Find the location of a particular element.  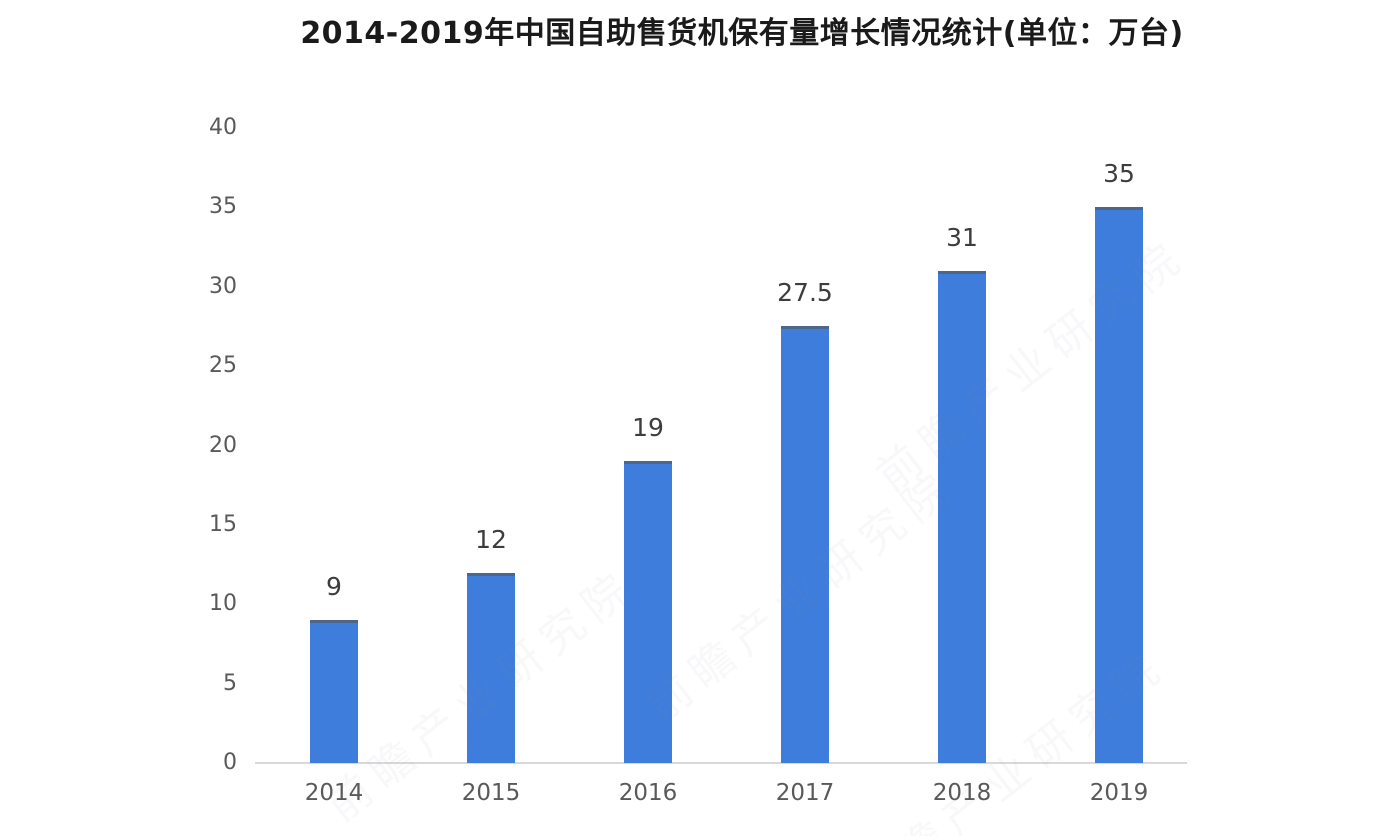

y-tick-label: 20 is located at coordinates (223, 445).